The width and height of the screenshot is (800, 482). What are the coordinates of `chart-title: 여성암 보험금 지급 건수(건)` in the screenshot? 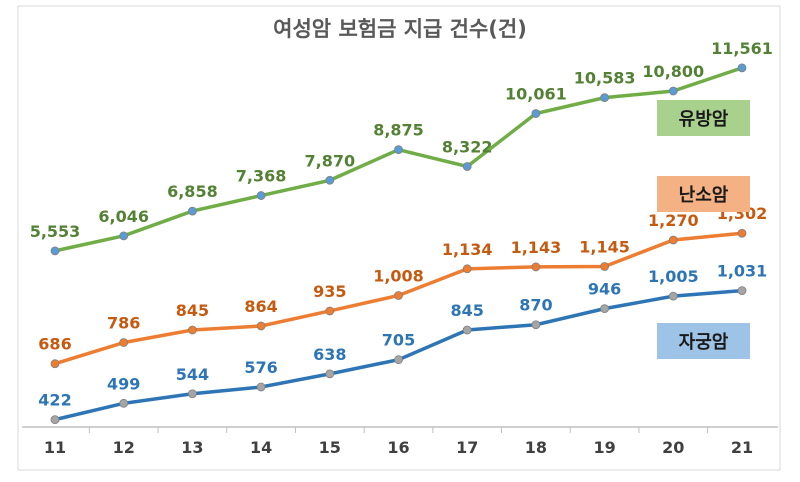 It's located at (400, 29).